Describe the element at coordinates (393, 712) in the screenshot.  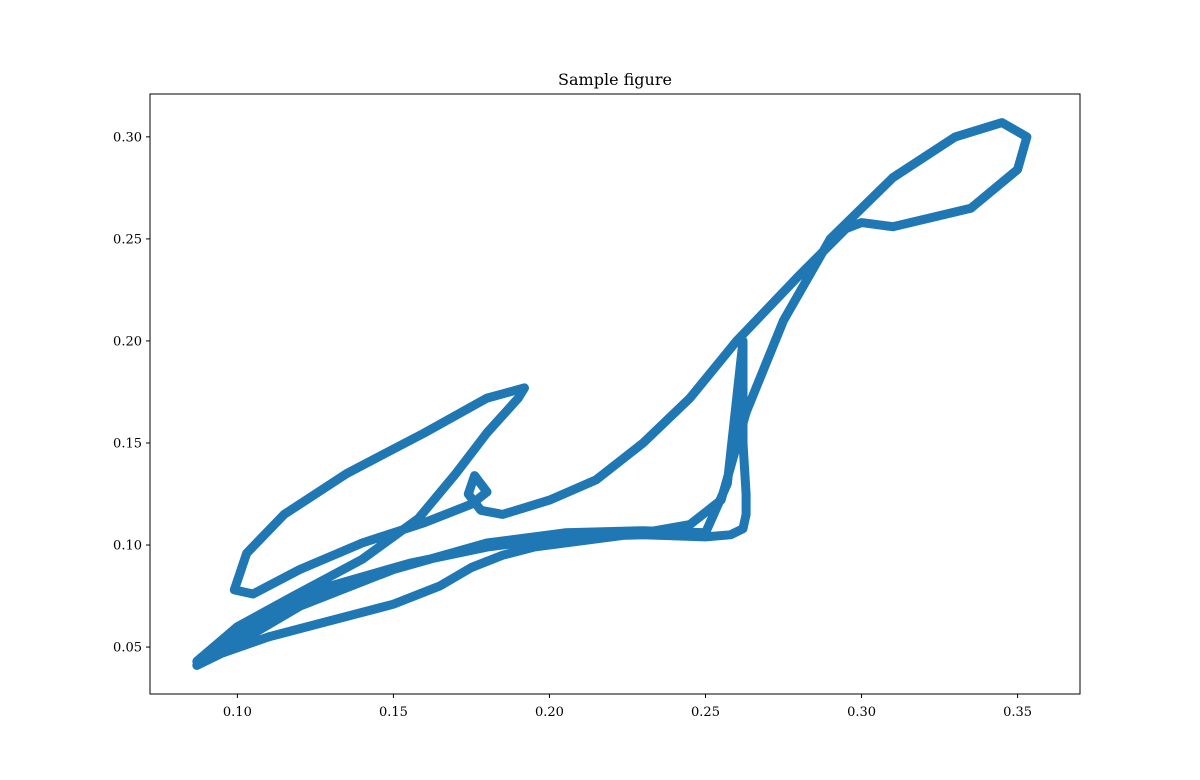
I see `x-tick-label: 0.15` at that location.